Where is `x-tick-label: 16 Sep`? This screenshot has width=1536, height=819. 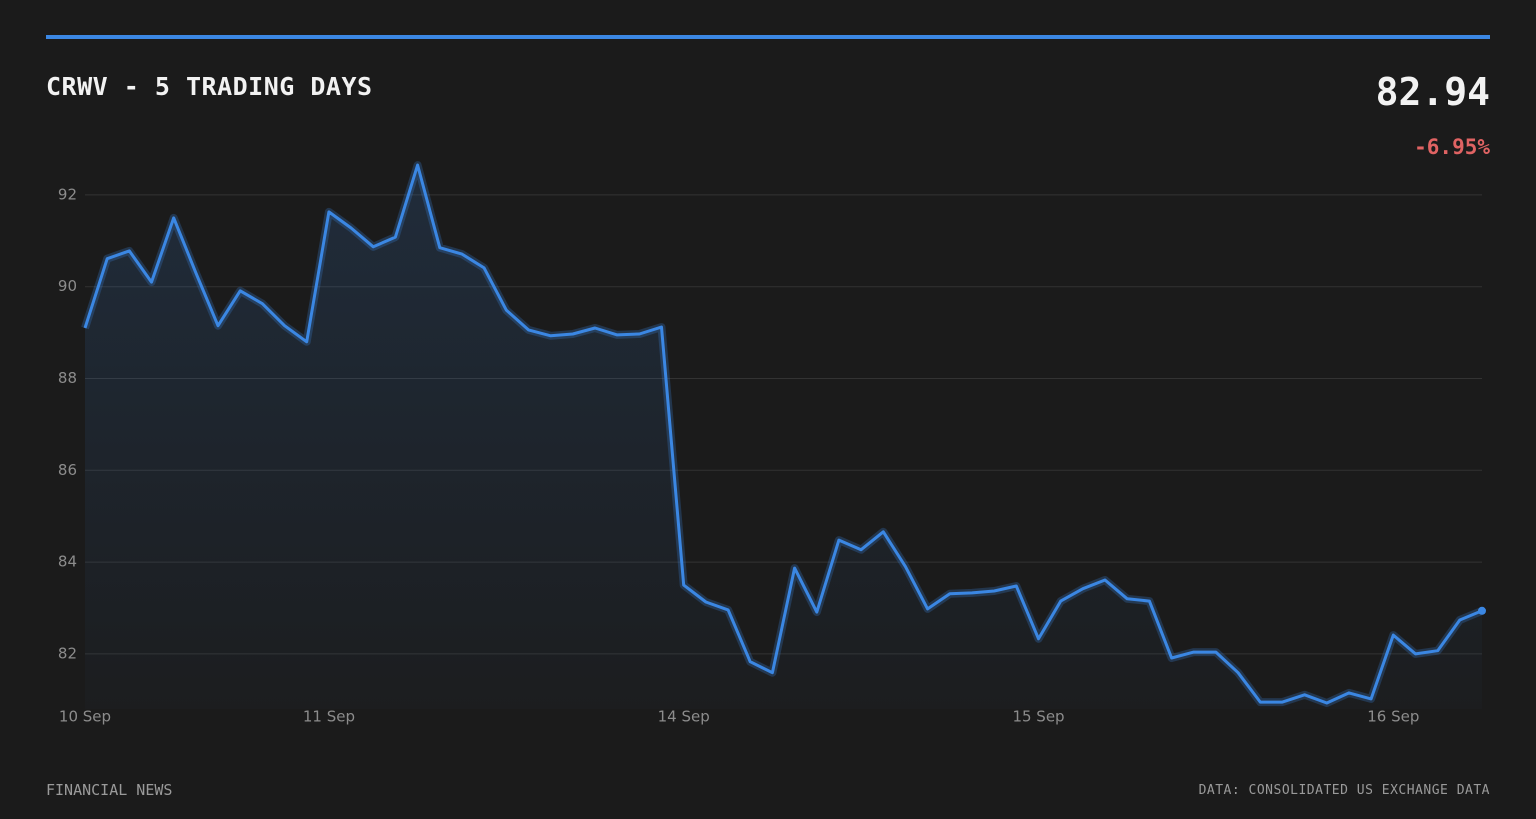 x-tick-label: 16 Sep is located at coordinates (1393, 717).